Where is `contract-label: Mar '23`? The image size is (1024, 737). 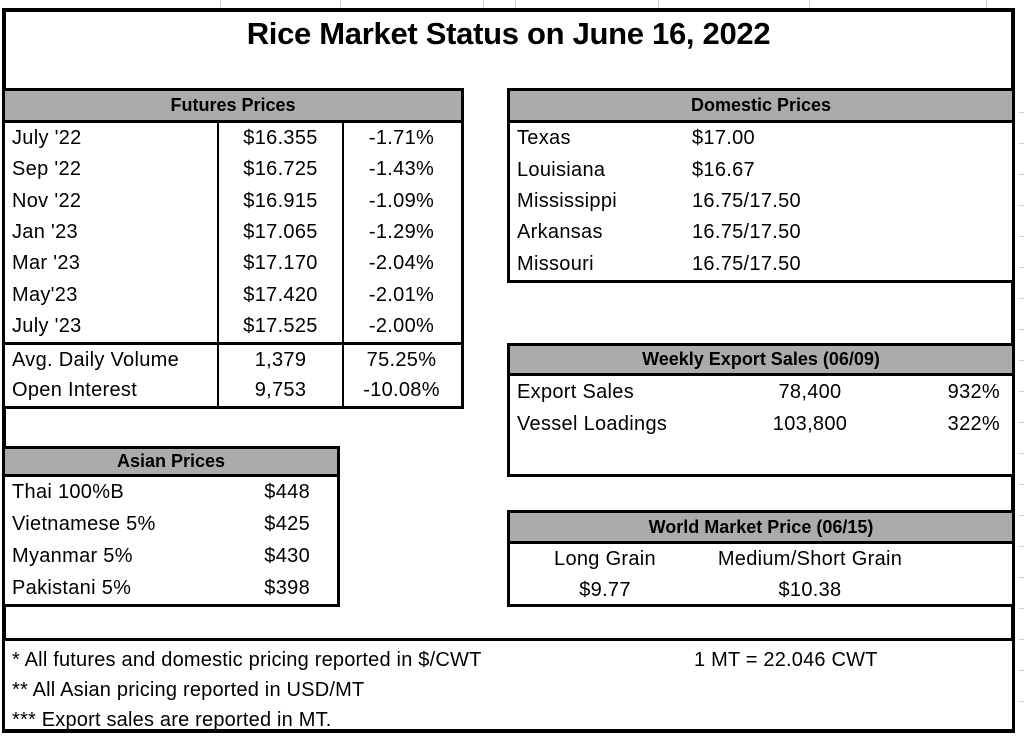
contract-label: Mar '23 is located at coordinates (46, 263).